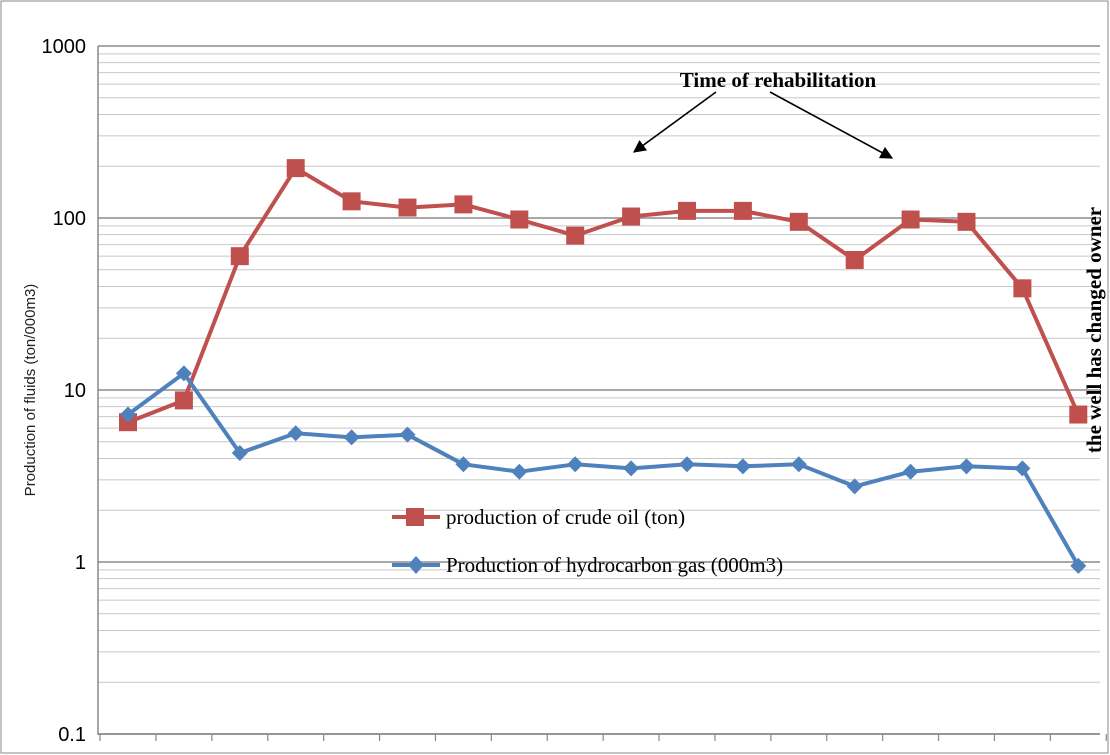  What do you see at coordinates (75, 391) in the screenshot?
I see `y-tick-label: 10` at bounding box center [75, 391].